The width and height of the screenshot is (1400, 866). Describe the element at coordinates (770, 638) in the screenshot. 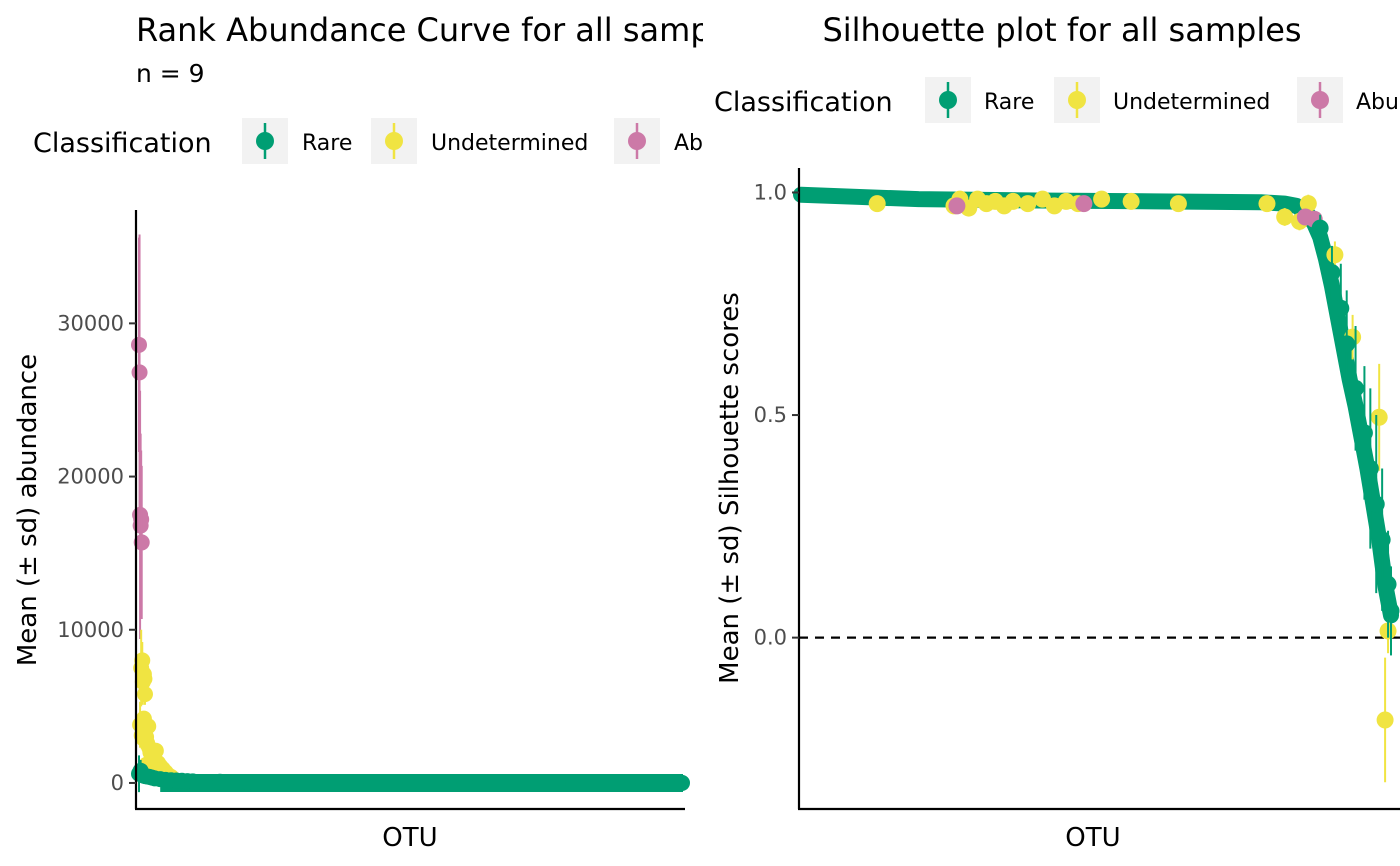

I see `y-tick-label: 0.0` at that location.